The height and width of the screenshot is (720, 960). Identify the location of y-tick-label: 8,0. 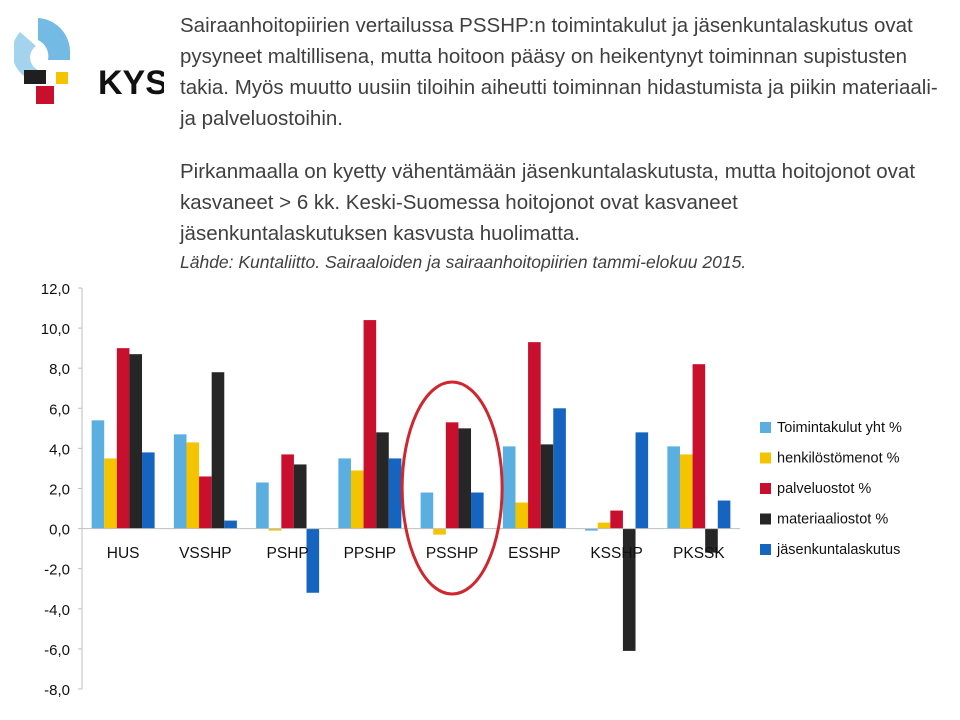
(59, 369).